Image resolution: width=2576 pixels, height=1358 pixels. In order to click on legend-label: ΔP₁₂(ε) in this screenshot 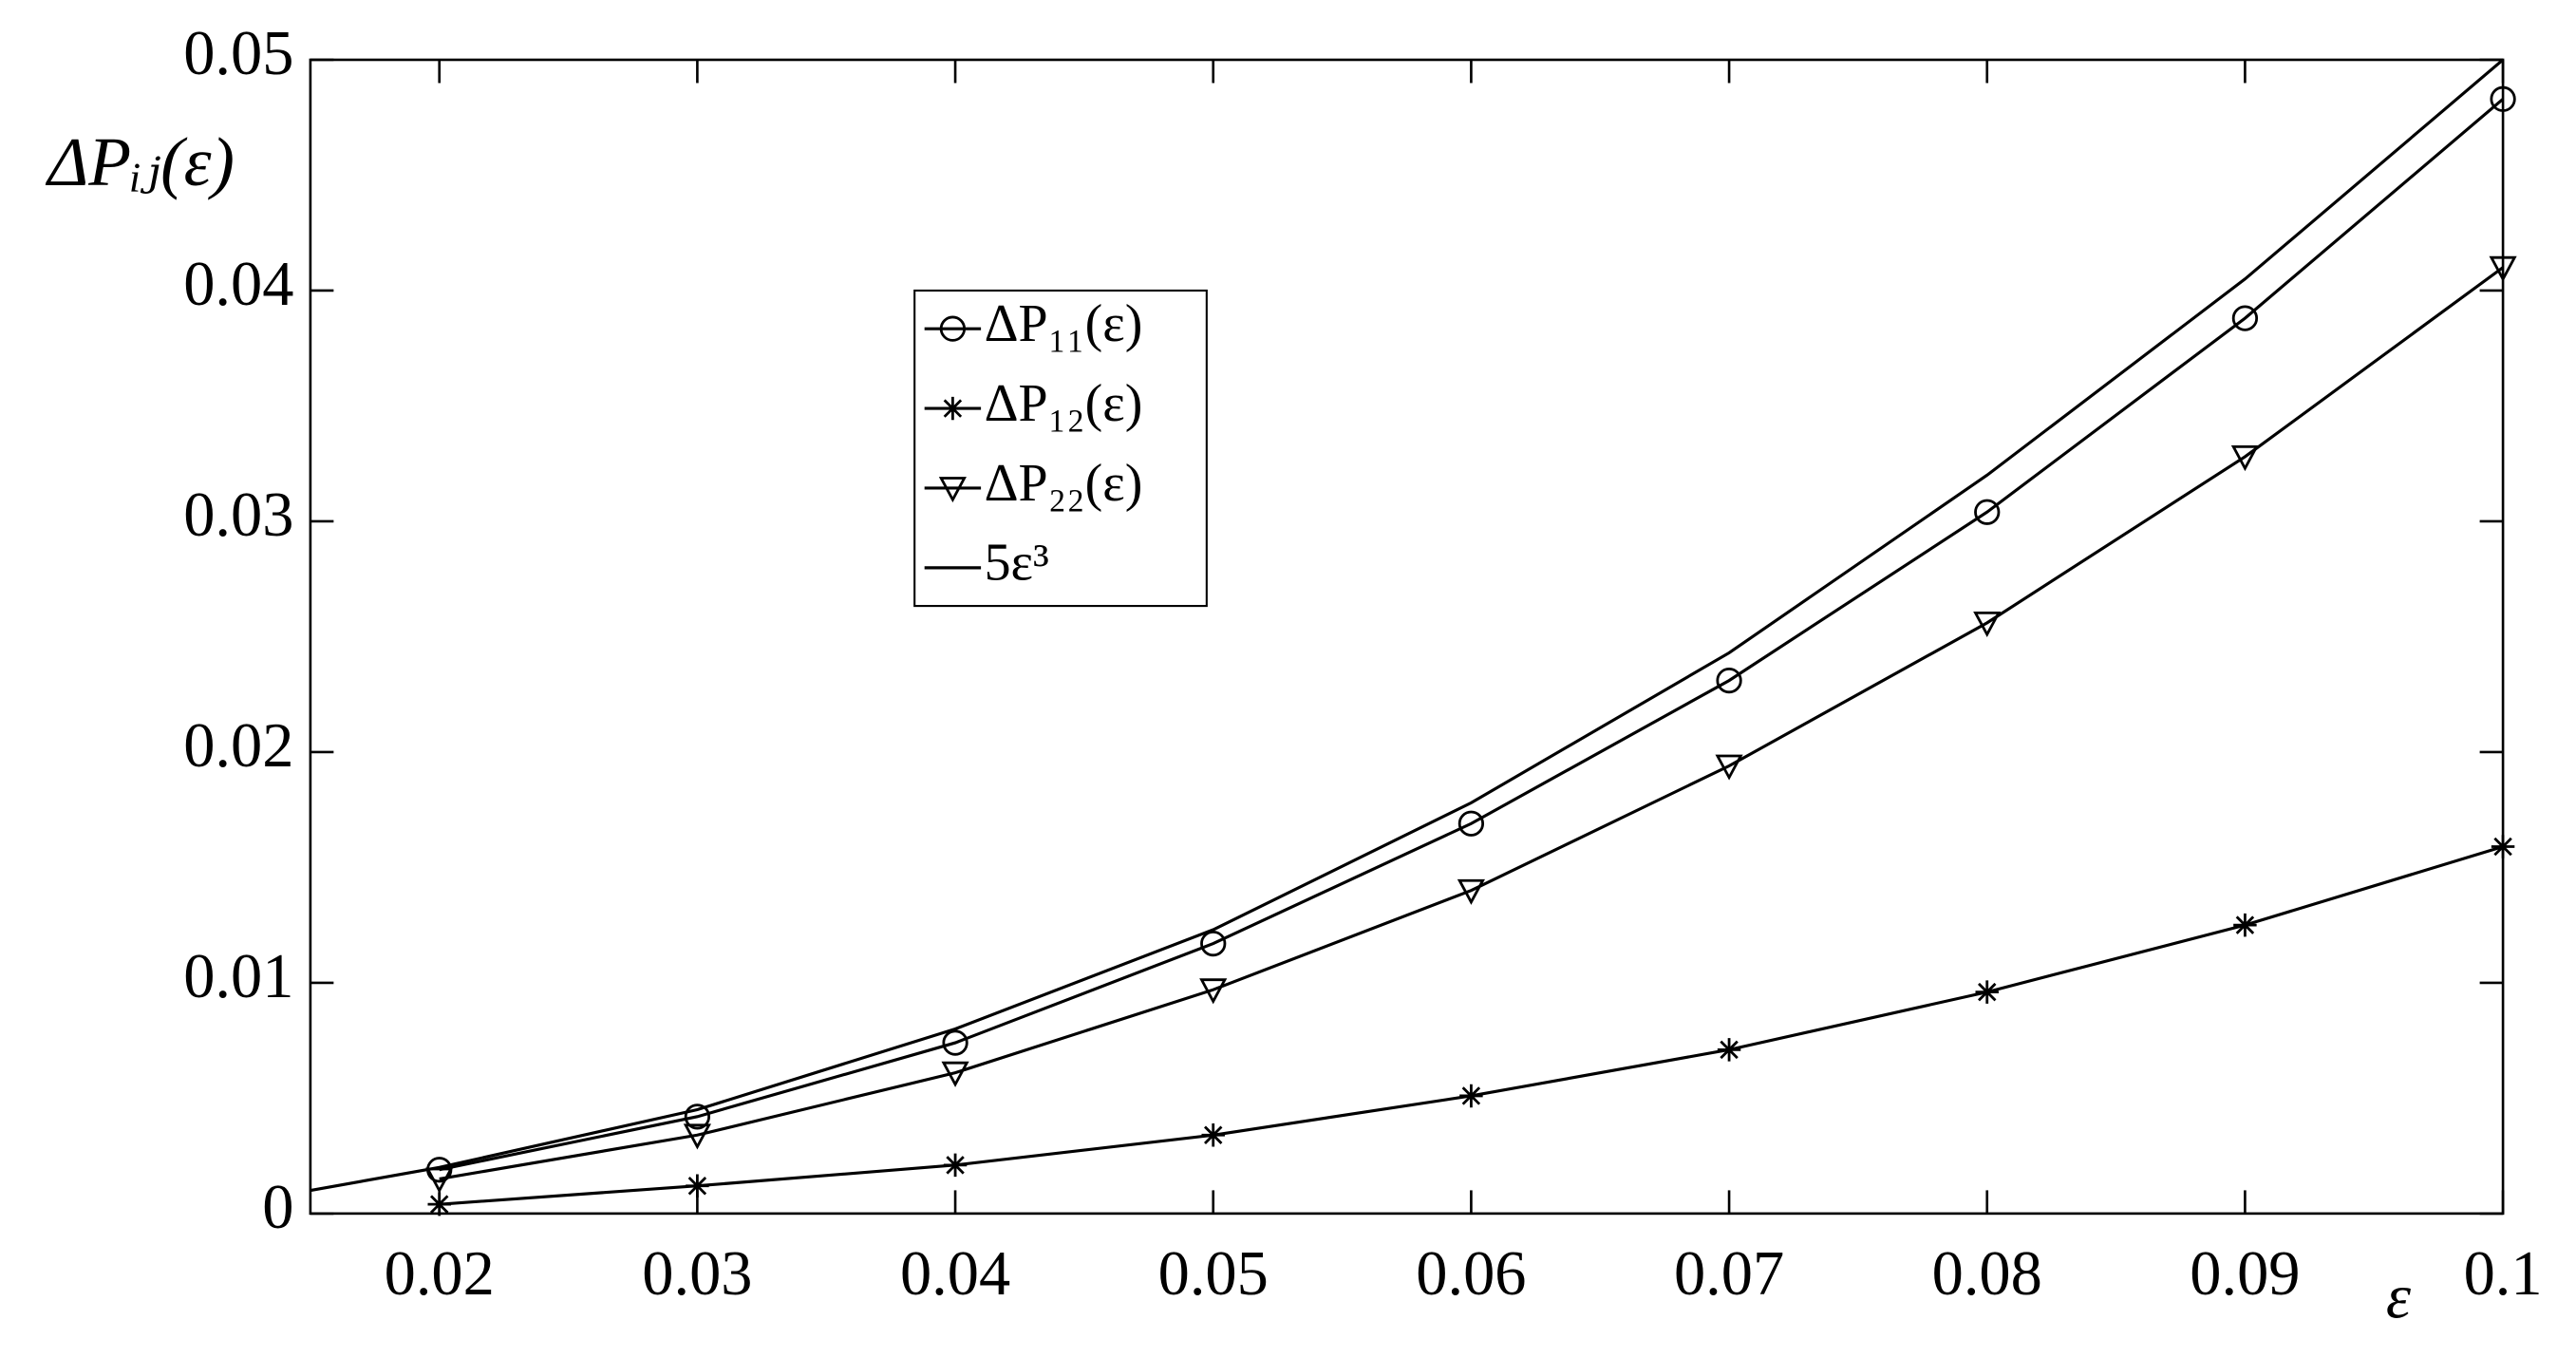, I will do `click(1064, 403)`.